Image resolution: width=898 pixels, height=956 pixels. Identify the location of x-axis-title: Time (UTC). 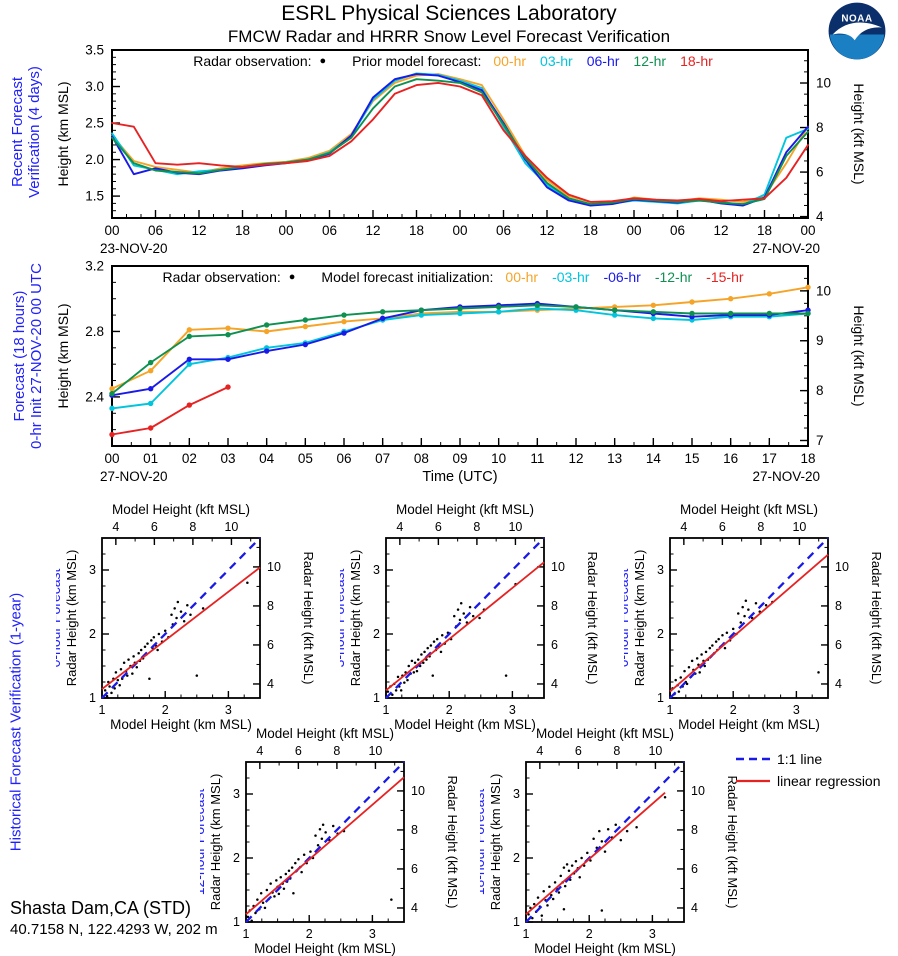
(459, 477).